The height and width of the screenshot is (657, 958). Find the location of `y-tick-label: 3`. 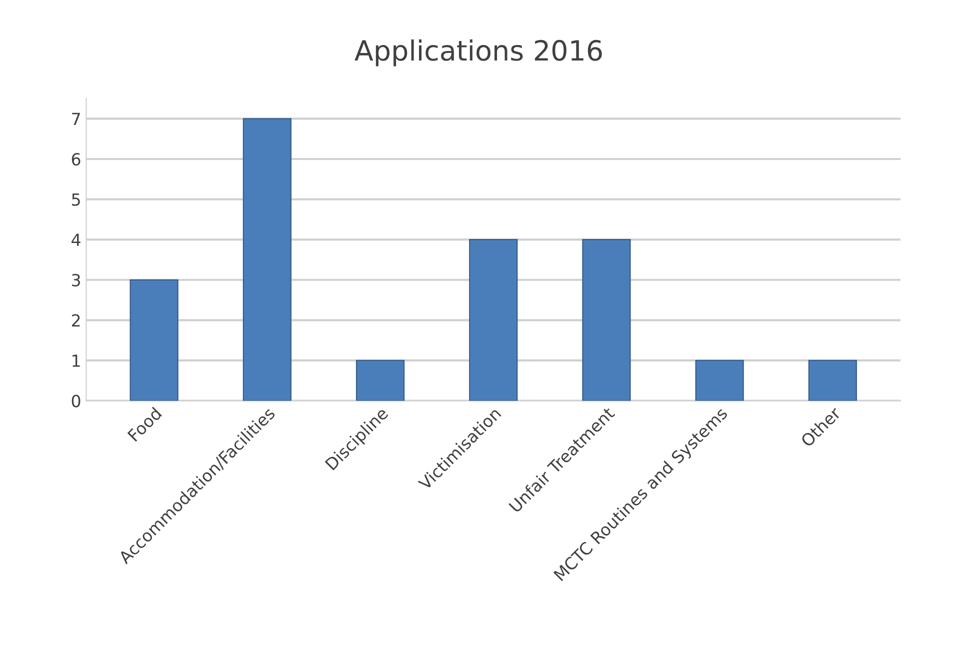

y-tick-label: 3 is located at coordinates (76, 280).